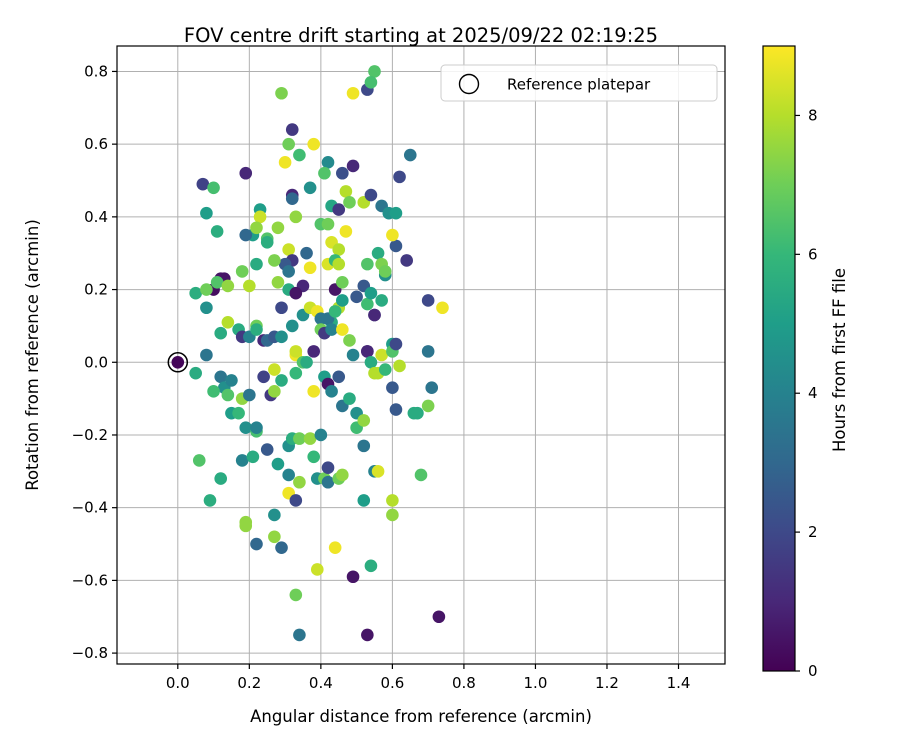  I want to click on y-tick-label: −0.4, so click(90, 508).